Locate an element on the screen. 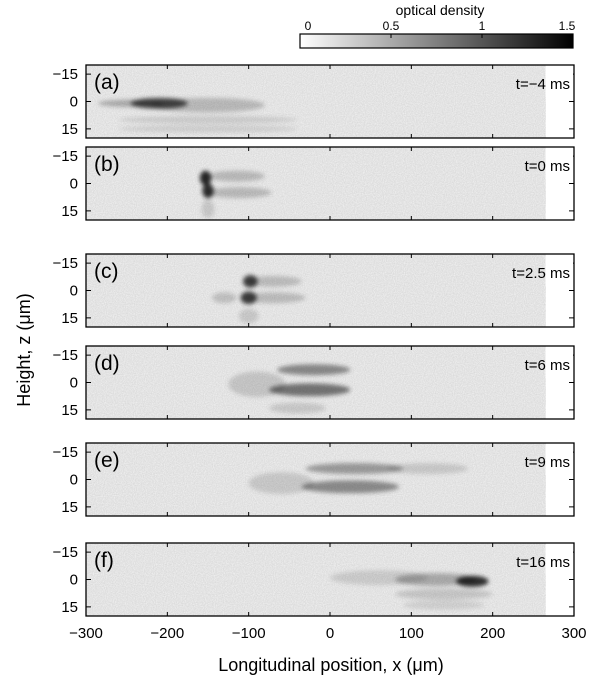 The image size is (602, 684). time-label: t=16 ms is located at coordinates (543, 562).